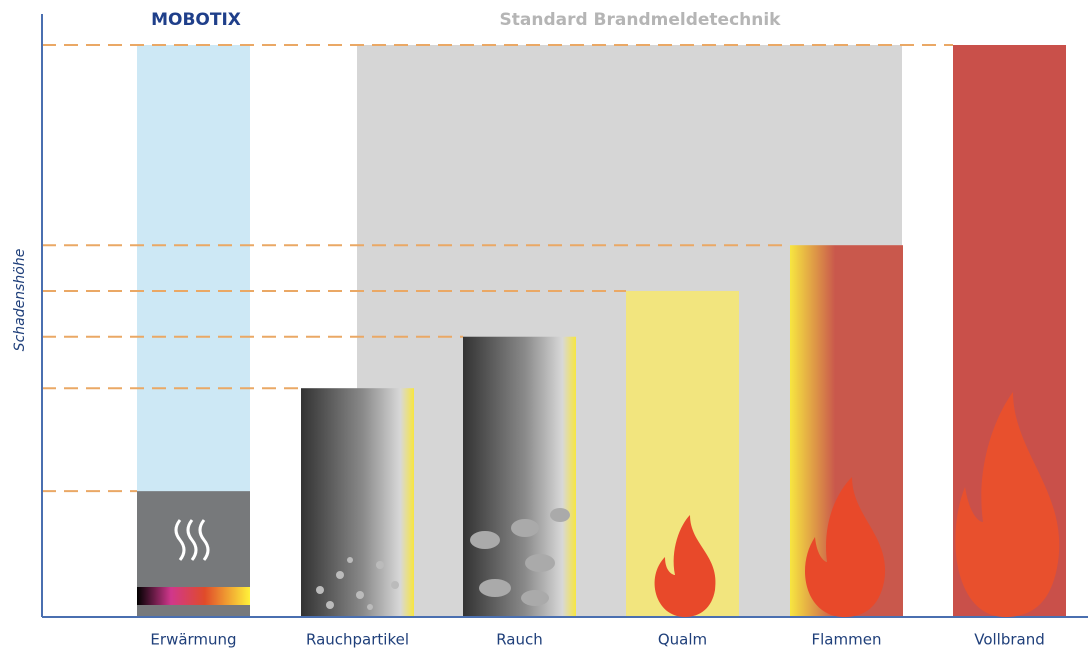  What do you see at coordinates (357, 640) in the screenshot?
I see `x-tick-label: Rauchpartikel` at bounding box center [357, 640].